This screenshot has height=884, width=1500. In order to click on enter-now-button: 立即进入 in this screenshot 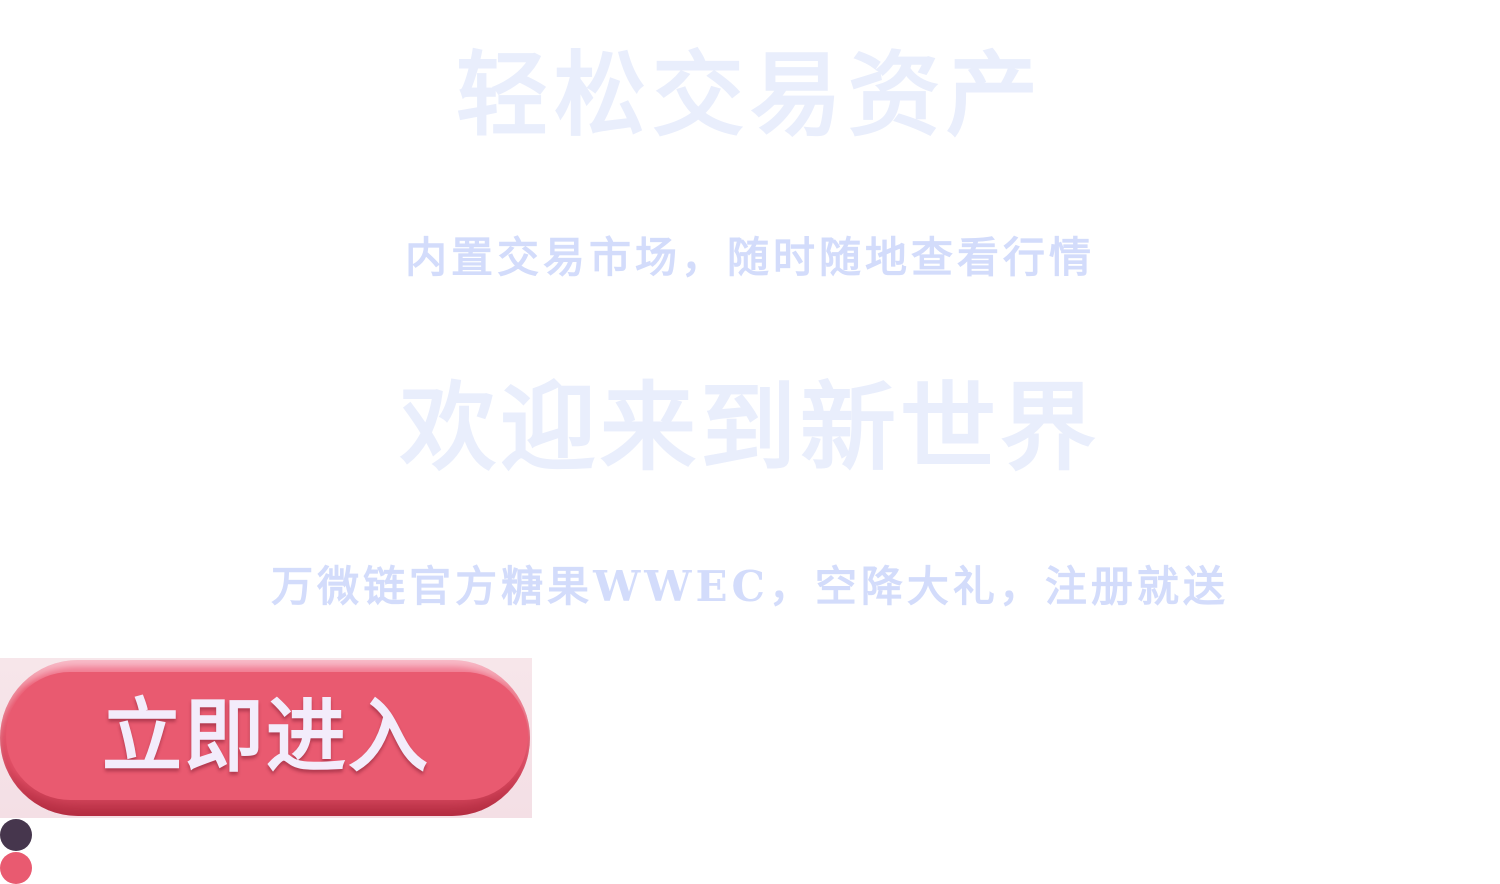, I will do `click(265, 738)`.